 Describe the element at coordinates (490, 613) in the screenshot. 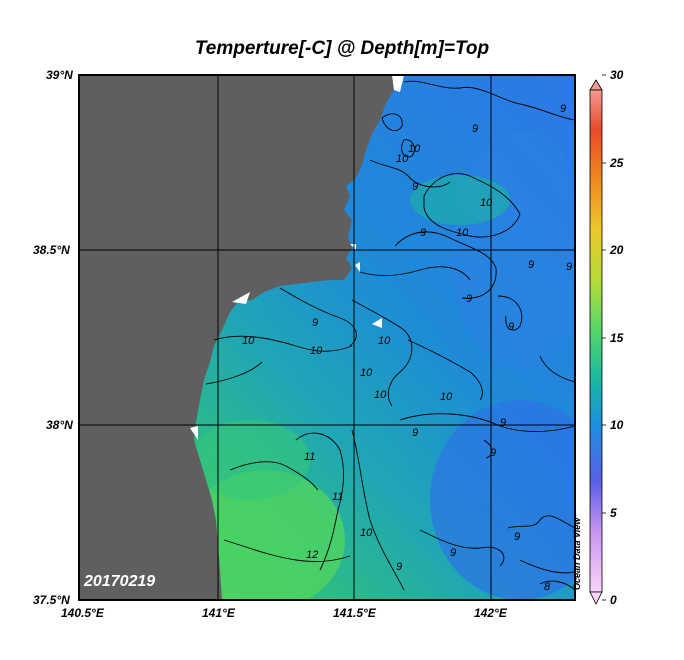

I see `lon-label-142: 142°E` at that location.